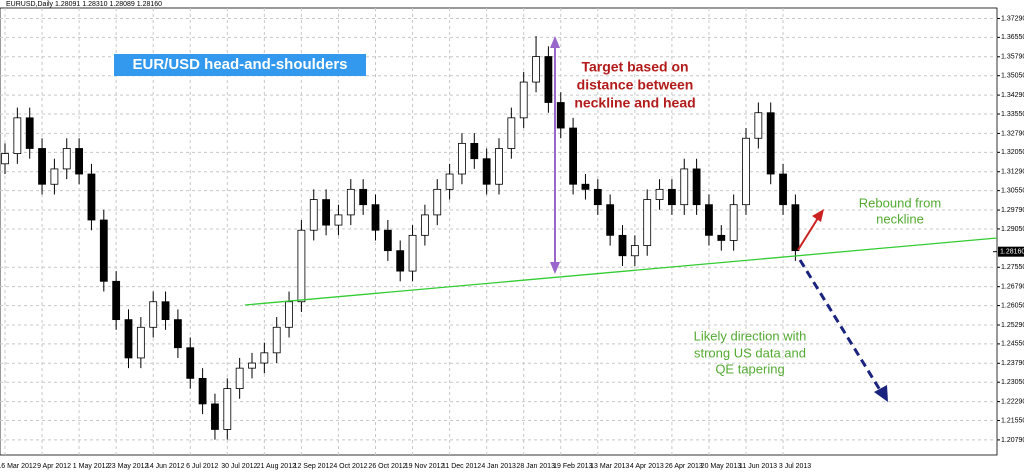  What do you see at coordinates (609, 466) in the screenshot?
I see `x-tick-label: 13 Mar 2013` at bounding box center [609, 466].